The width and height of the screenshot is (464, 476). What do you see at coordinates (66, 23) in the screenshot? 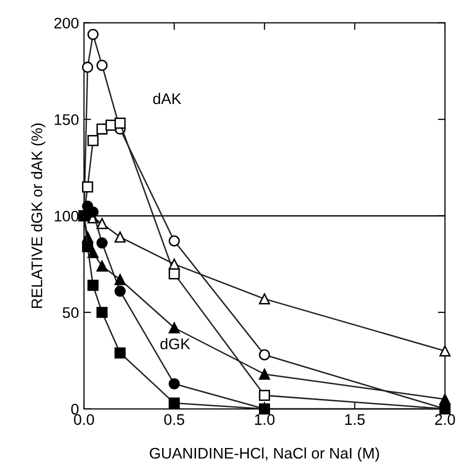
I see `y-tick-label: 200` at bounding box center [66, 23].